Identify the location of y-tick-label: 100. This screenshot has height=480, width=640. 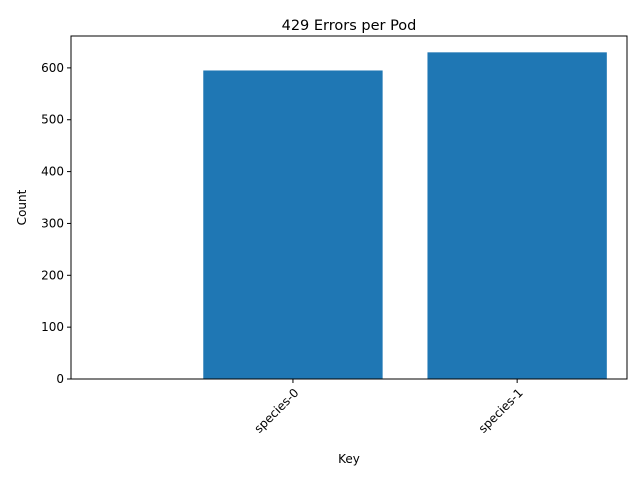
(52, 327).